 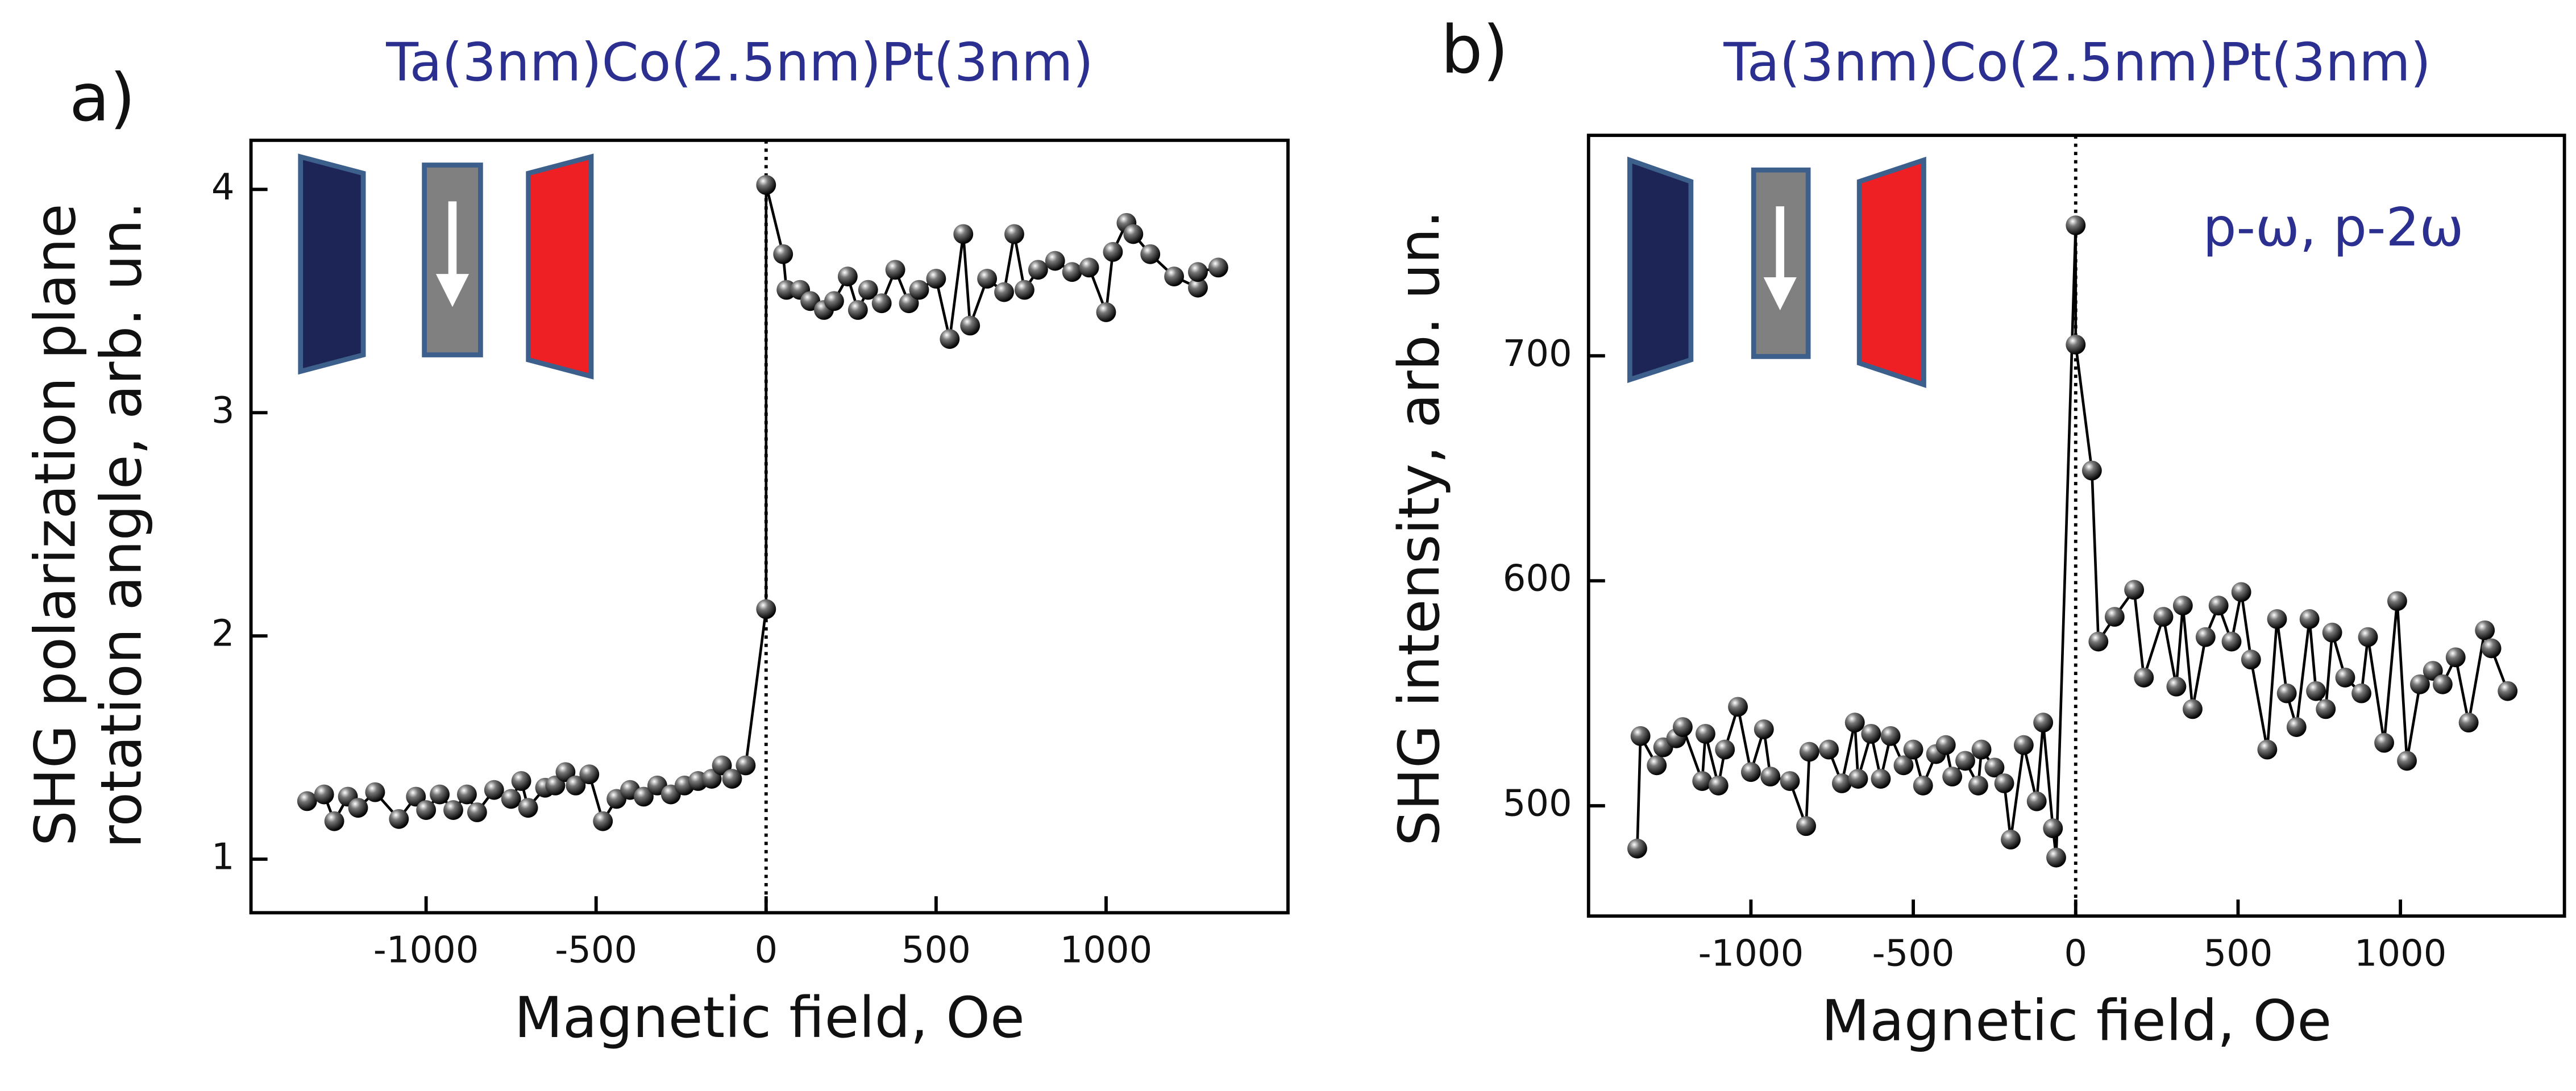 I want to click on panel-label: b), so click(x=1475, y=50).